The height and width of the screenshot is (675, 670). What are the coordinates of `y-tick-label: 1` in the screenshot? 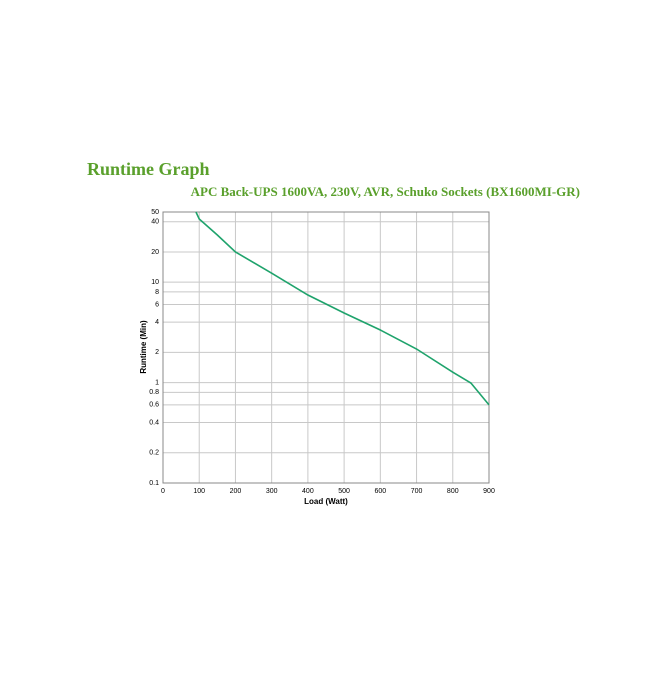 It's located at (157, 382).